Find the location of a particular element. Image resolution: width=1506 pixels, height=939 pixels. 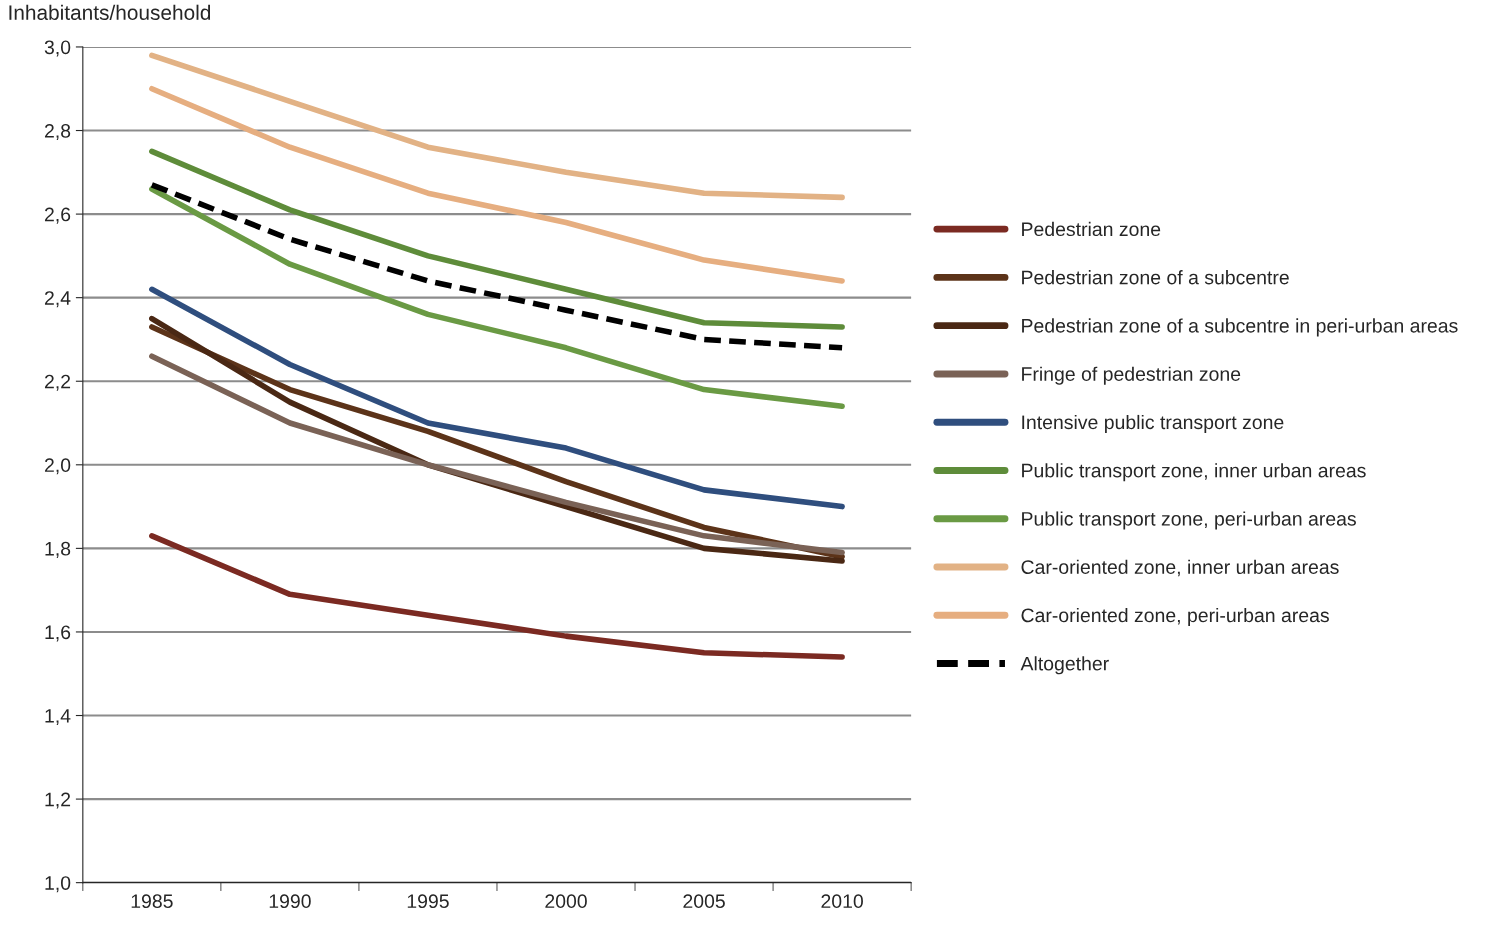

x-tick-label: 2005 is located at coordinates (704, 901).